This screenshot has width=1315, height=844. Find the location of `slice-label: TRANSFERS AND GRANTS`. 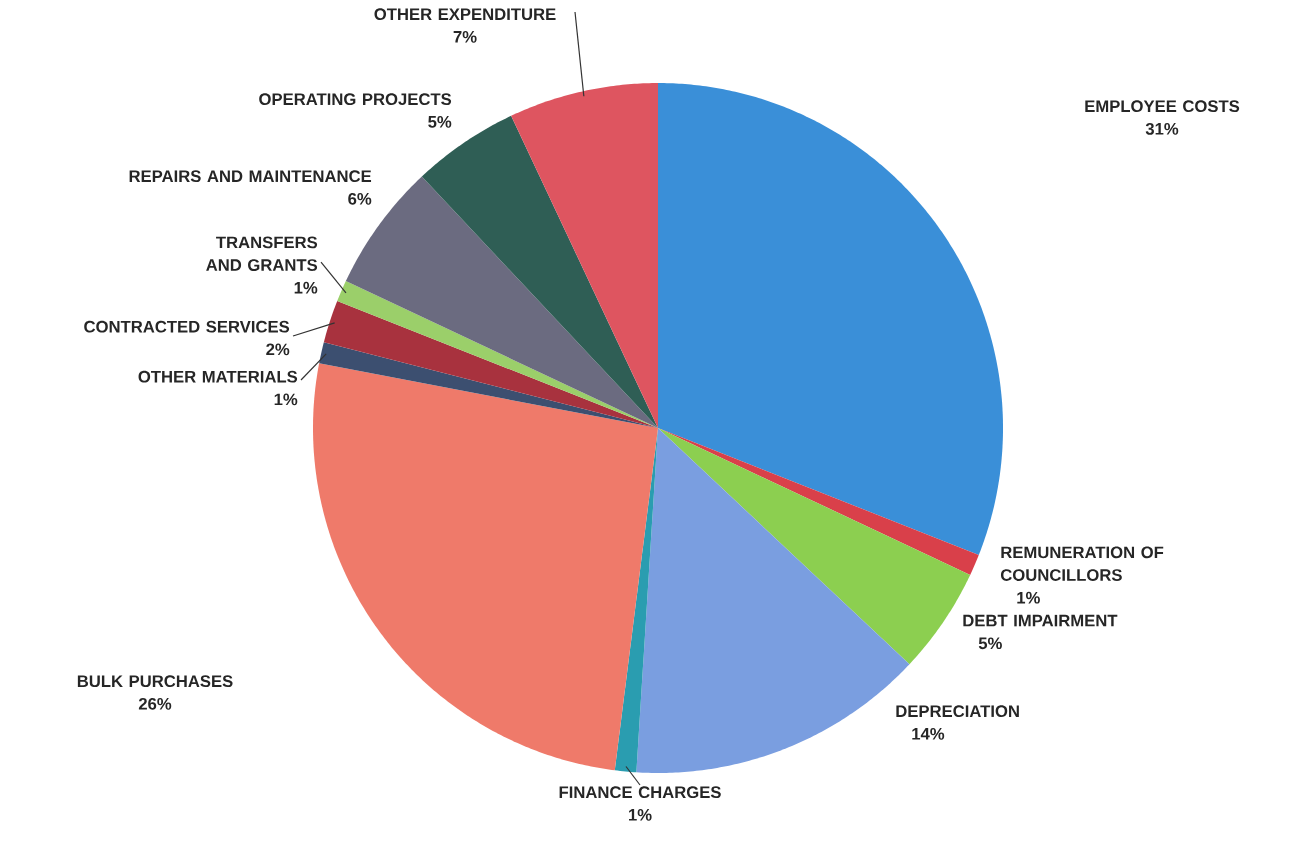

slice-label: TRANSFERS AND GRANTS is located at coordinates (262, 253).